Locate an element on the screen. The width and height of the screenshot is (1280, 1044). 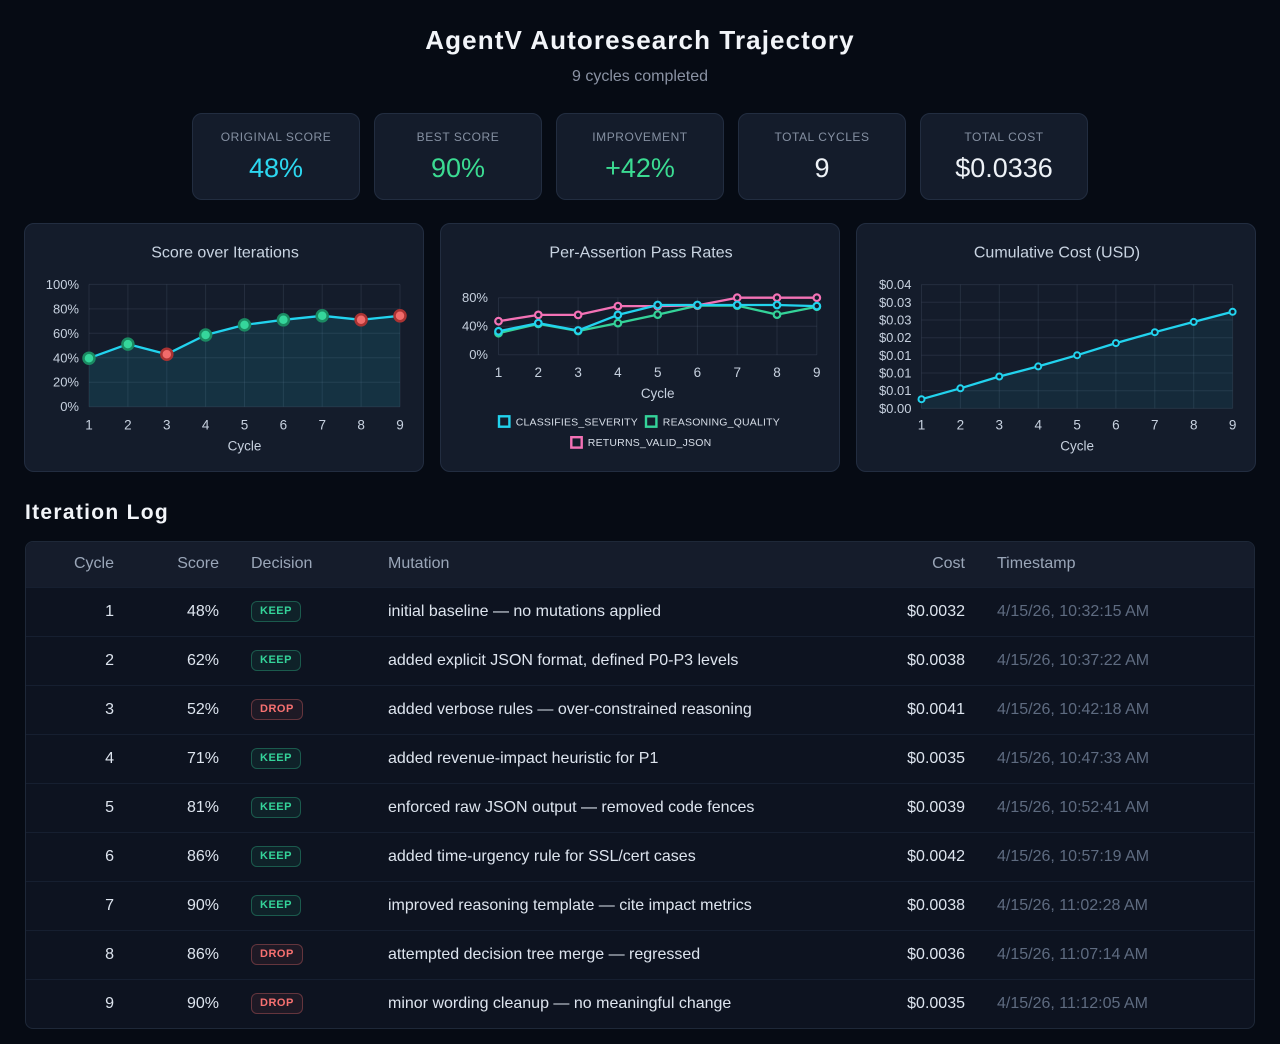
svg-text: Cumulative Cost (USD) is located at coordinates (1057, 253).